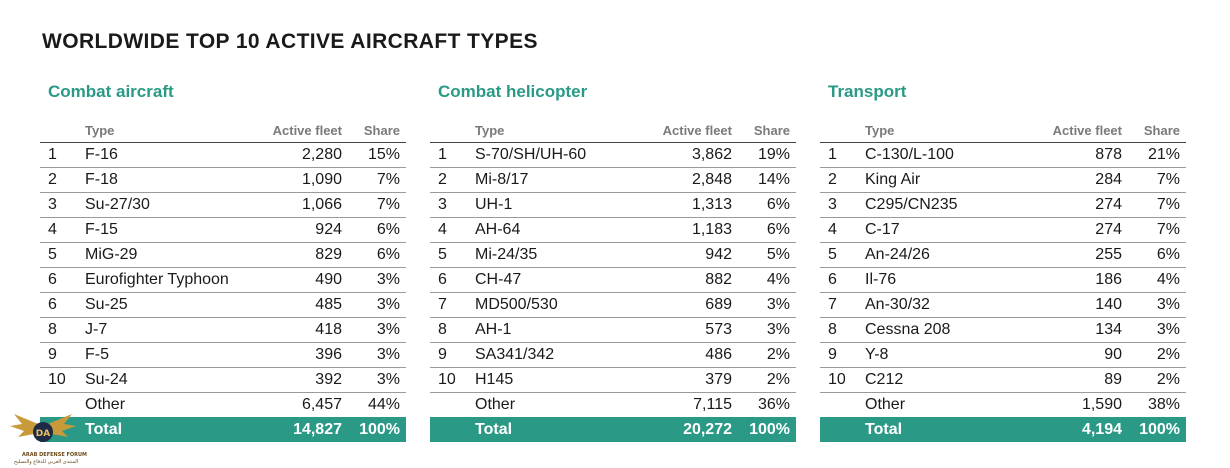 The height and width of the screenshot is (468, 1230). I want to click on total-row: Total 20,272 100%, so click(613, 429).